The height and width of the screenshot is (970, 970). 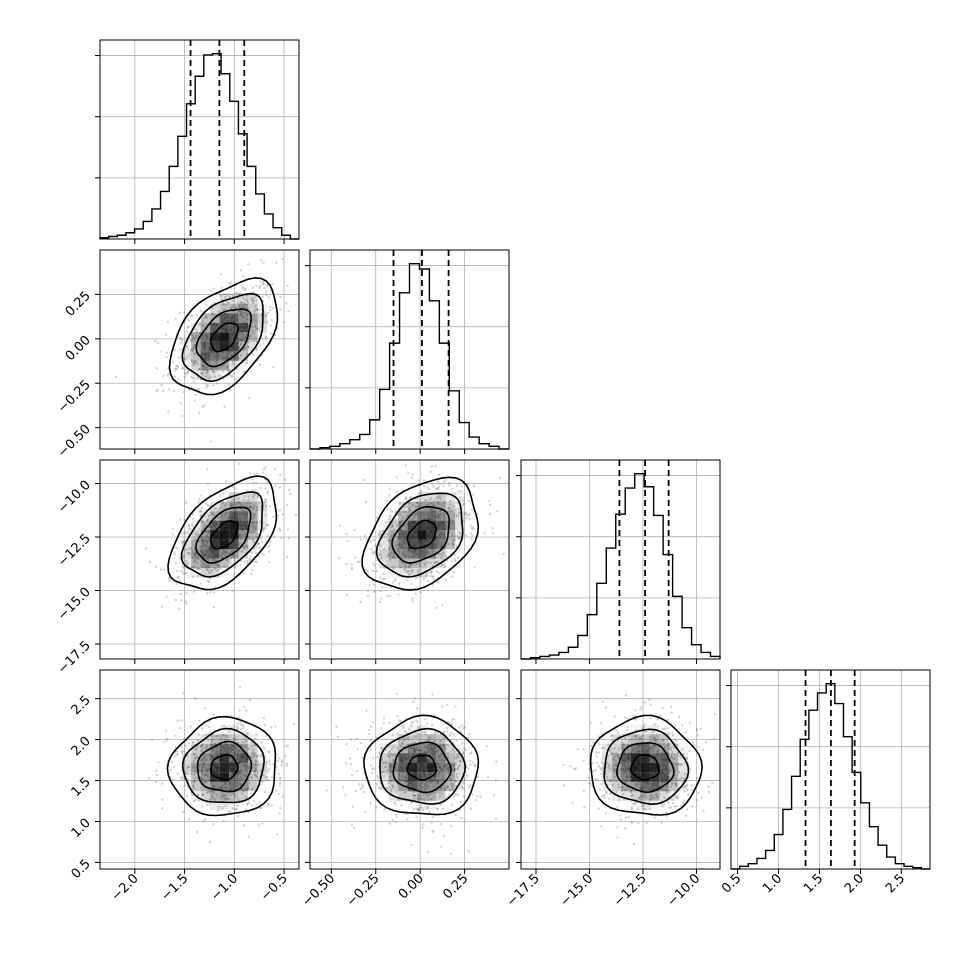 What do you see at coordinates (81, 828) in the screenshot?
I see `y-tick-label: 1.0` at bounding box center [81, 828].